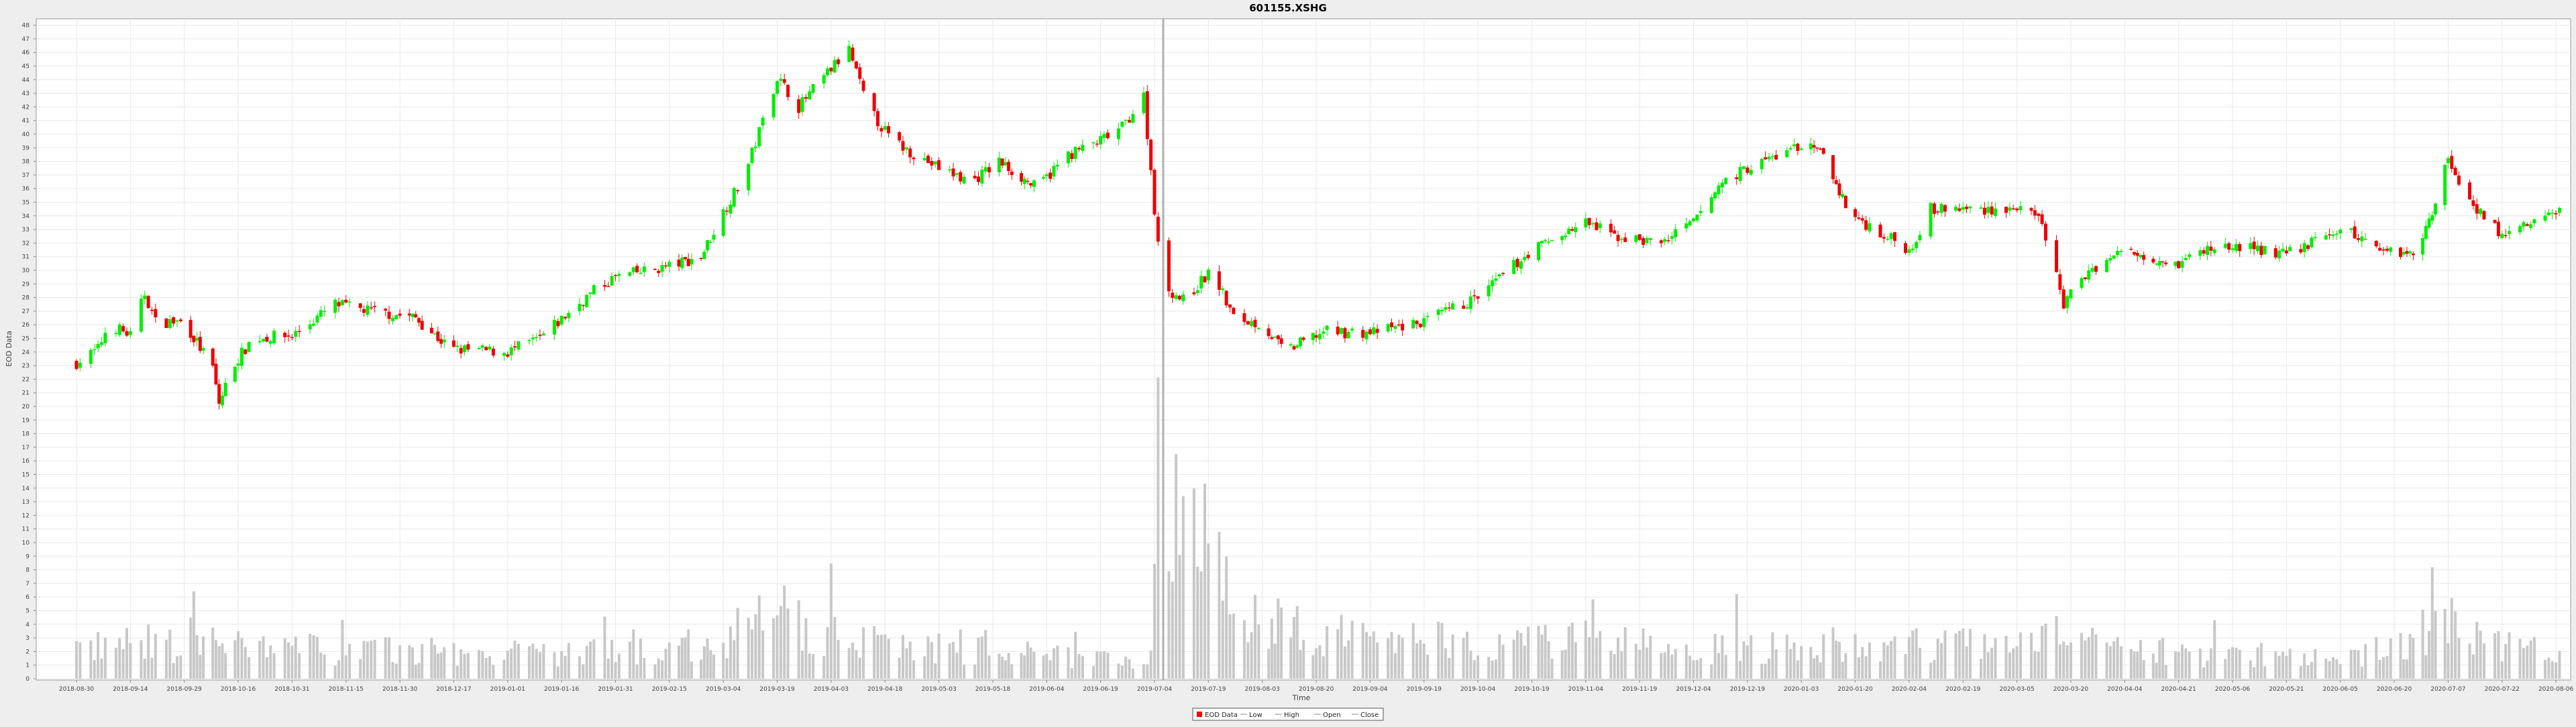 The width and height of the screenshot is (2576, 727). Describe the element at coordinates (27, 556) in the screenshot. I see `y-tick-label: 9` at that location.